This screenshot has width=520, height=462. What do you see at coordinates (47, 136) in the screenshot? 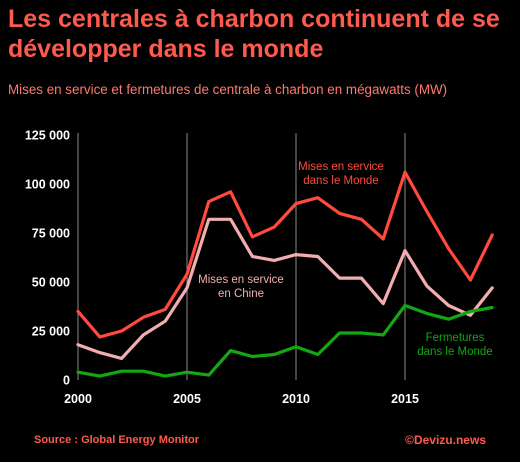
I see `y-tick-label: 125 000` at bounding box center [47, 136].